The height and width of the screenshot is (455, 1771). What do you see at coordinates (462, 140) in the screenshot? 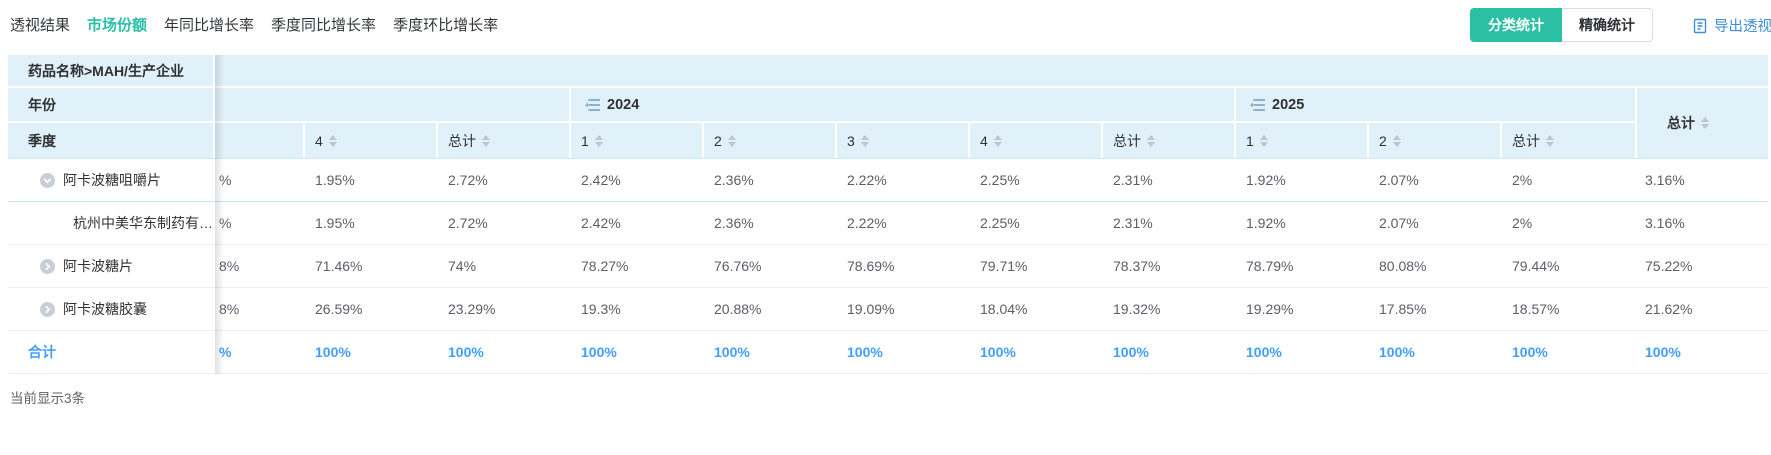
I see `quarter-header-label: 总计` at bounding box center [462, 140].